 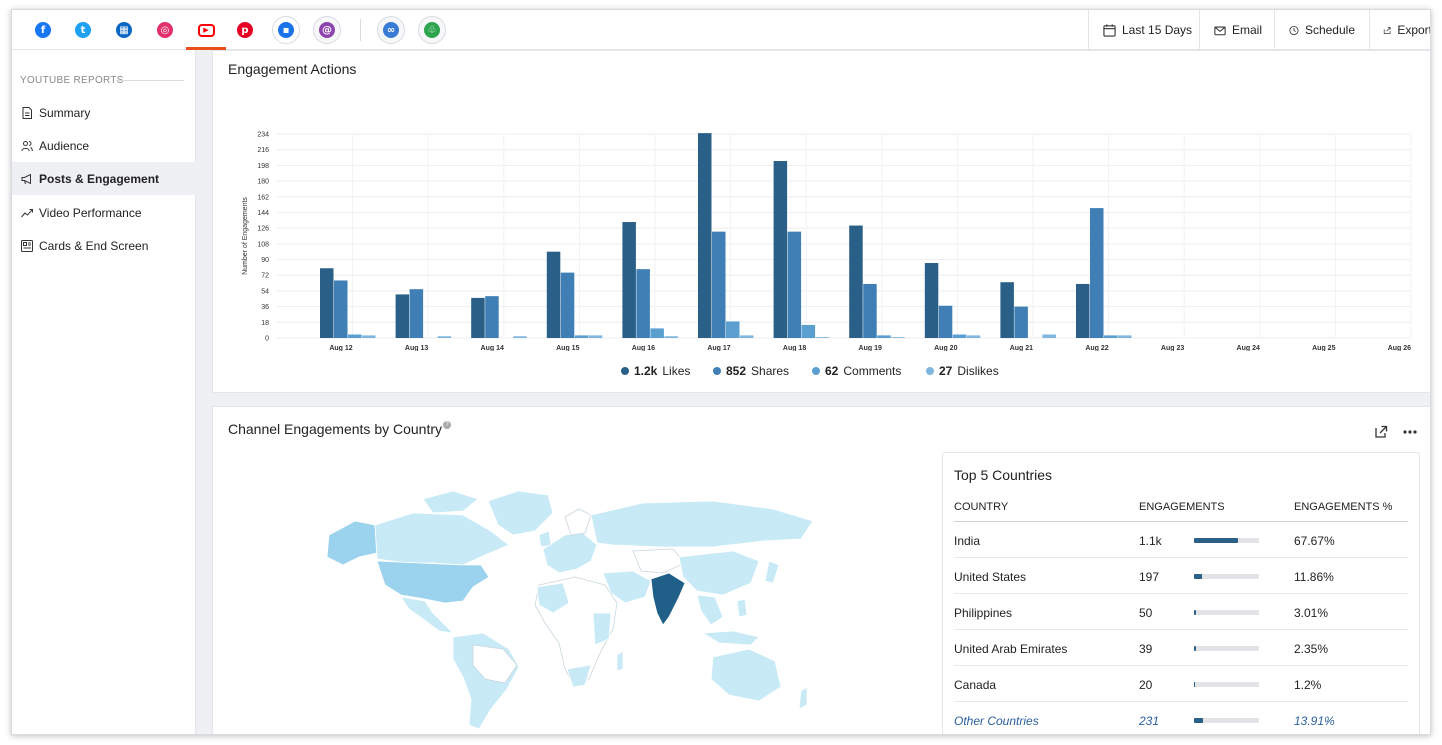 I want to click on map-australia, so click(x=746, y=675).